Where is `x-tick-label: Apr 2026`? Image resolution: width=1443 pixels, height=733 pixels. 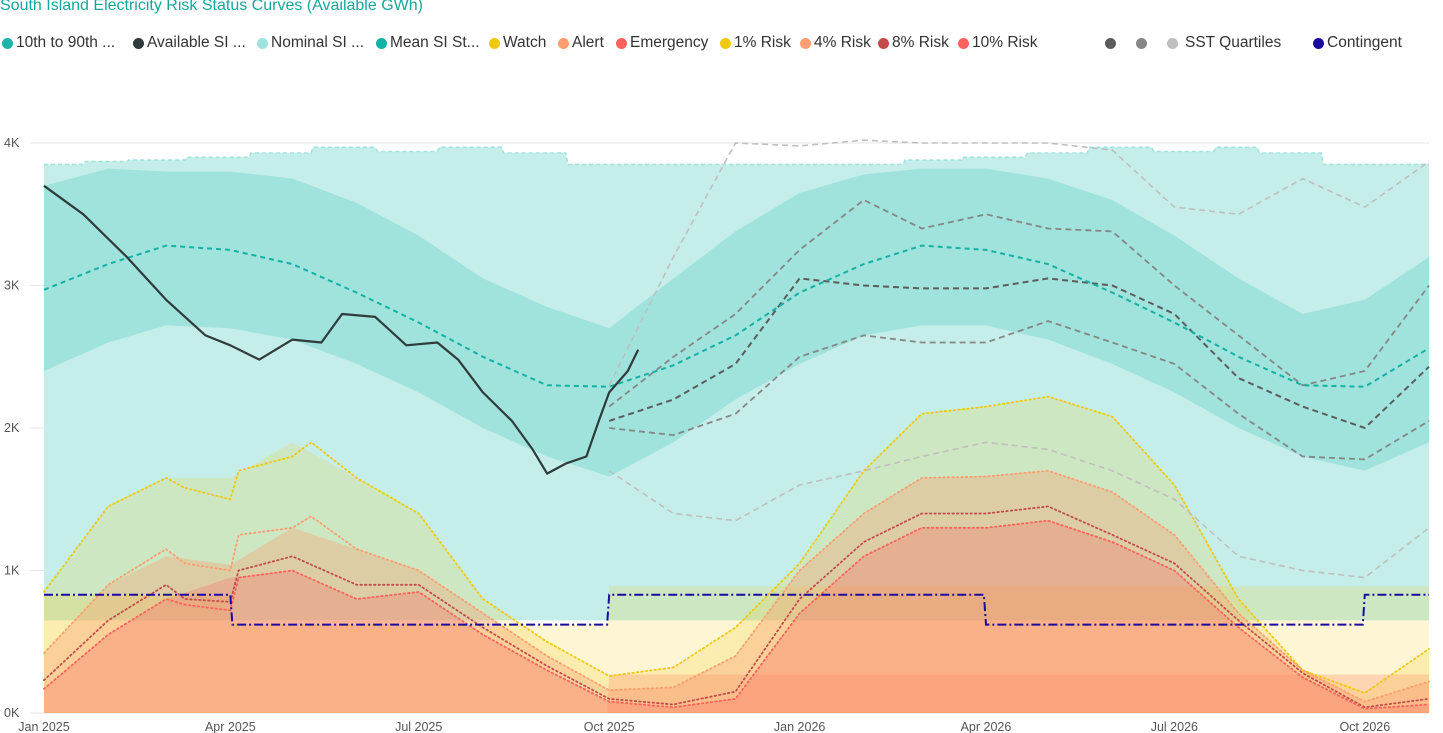 x-tick-label: Apr 2026 is located at coordinates (986, 726).